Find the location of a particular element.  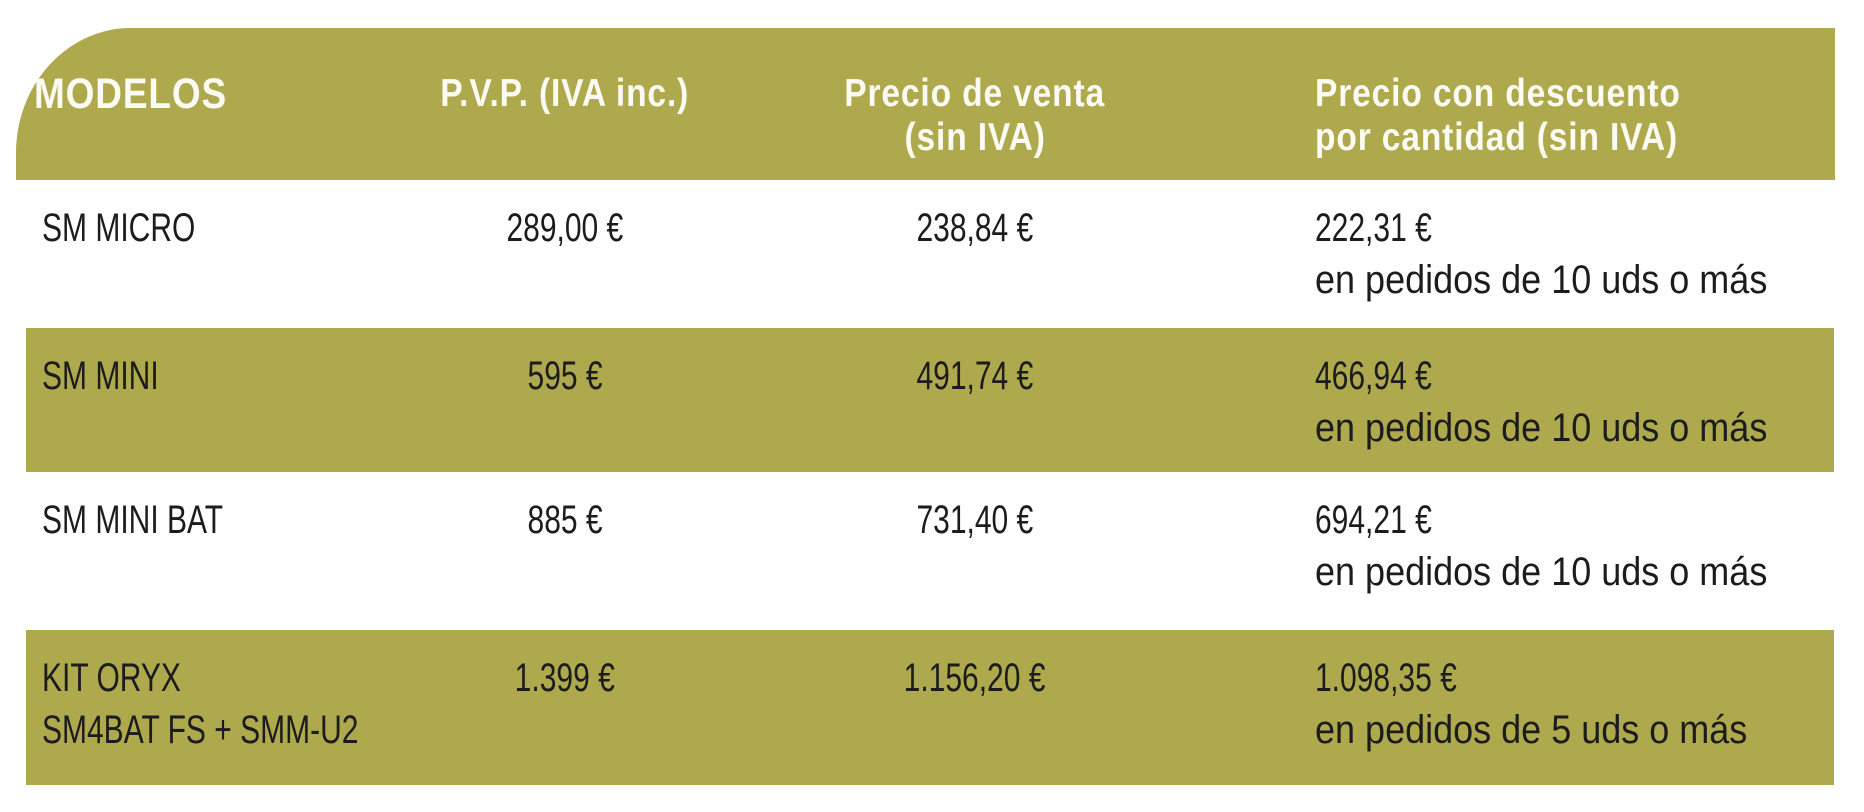

pvp-value: 885 € is located at coordinates (565, 520).